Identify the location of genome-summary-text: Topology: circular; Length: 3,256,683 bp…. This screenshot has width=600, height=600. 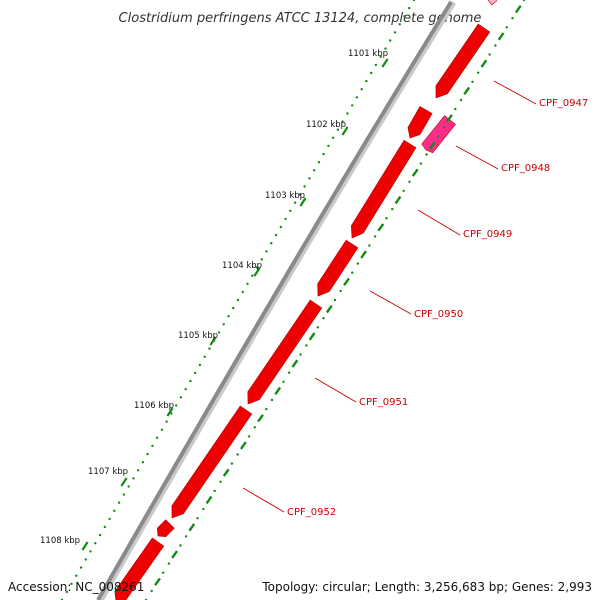
(427, 587).